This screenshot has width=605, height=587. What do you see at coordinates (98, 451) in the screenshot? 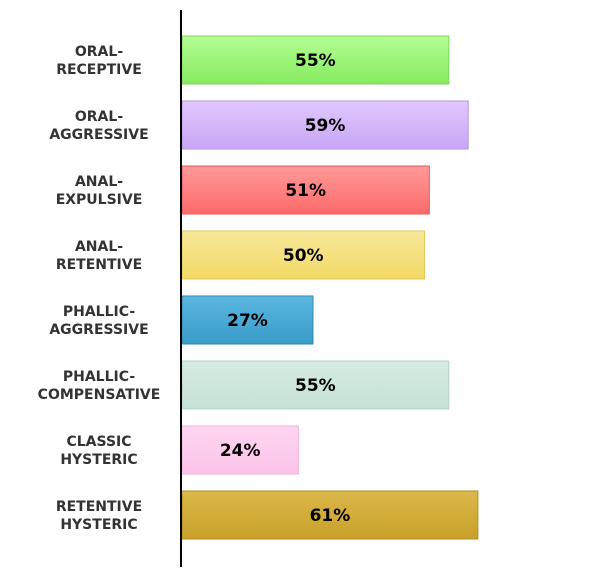
I see `category-label: CLASSIC HYSTERIC` at bounding box center [98, 451].